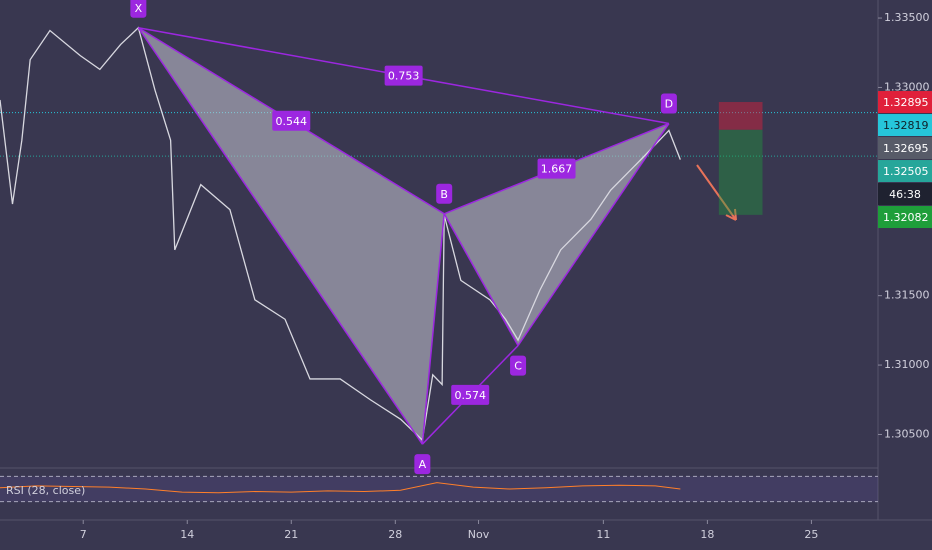 Image resolution: width=932 pixels, height=550 pixels. What do you see at coordinates (740, 172) in the screenshot?
I see `target-zone` at bounding box center [740, 172].